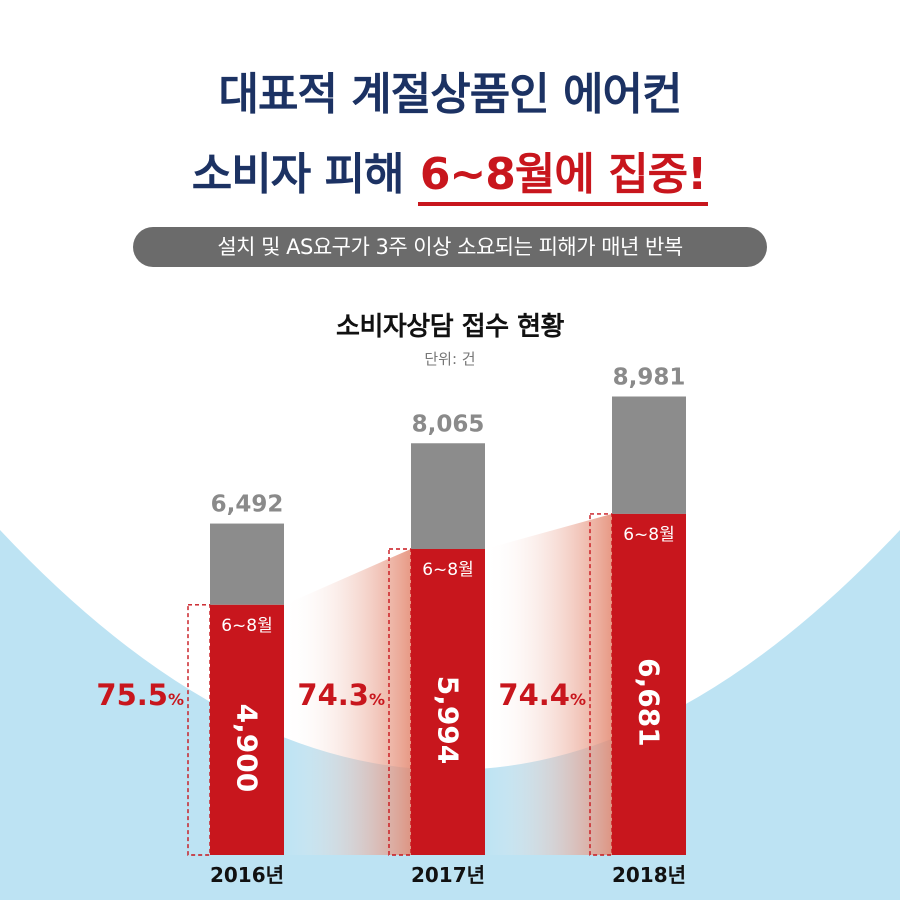 This screenshot has height=900, width=900. I want to click on headline-line-1: 대표적 계절상품인 에어컨, so click(450, 94).